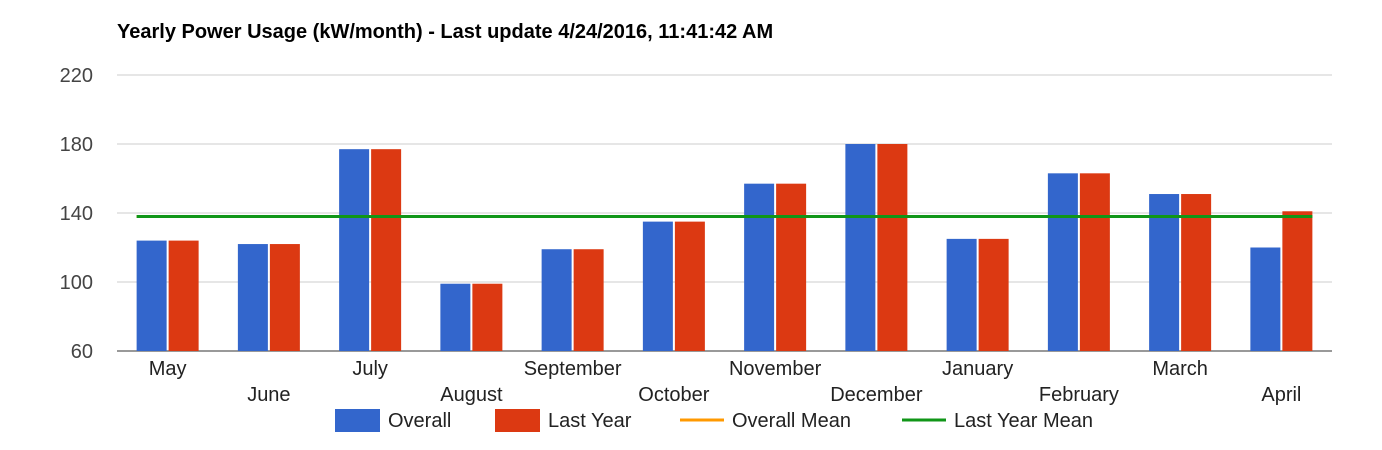 The height and width of the screenshot is (450, 1382). I want to click on legend-item-last-year-mean: Last Year Mean, so click(997, 421).